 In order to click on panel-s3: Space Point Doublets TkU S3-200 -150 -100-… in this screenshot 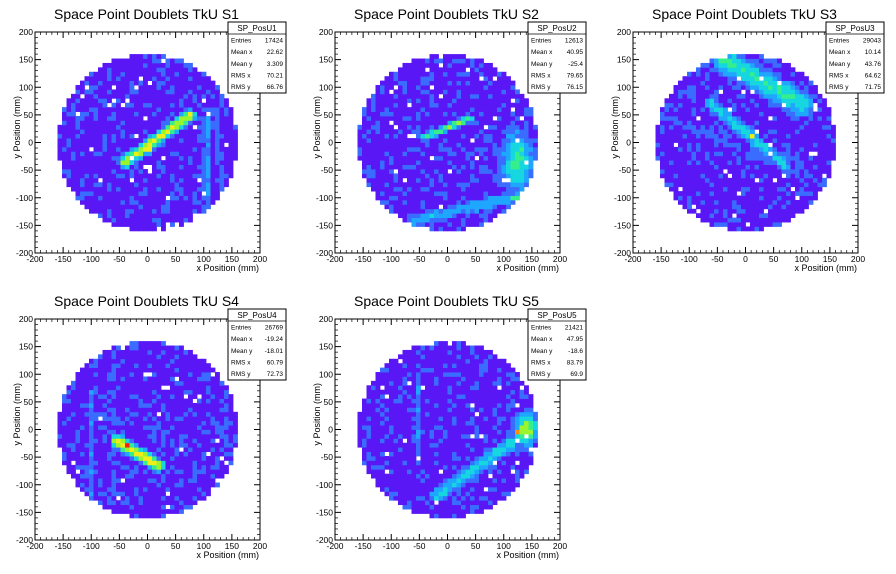, I will do `click(747, 139)`.